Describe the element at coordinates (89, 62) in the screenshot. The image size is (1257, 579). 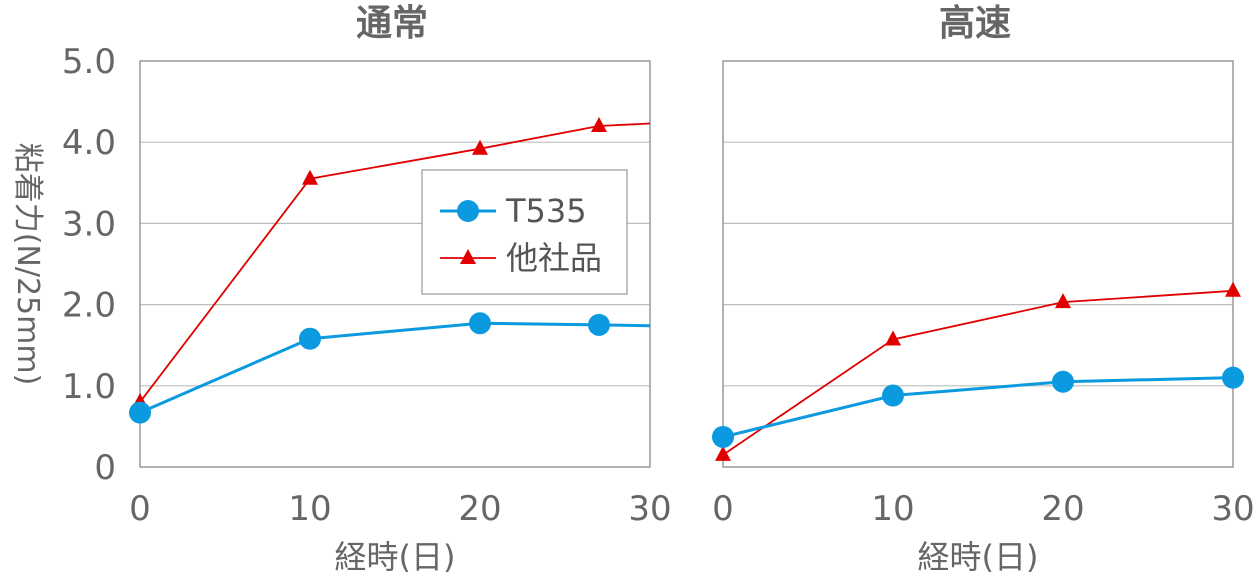
I see `y-tick-label: 5.0` at that location.